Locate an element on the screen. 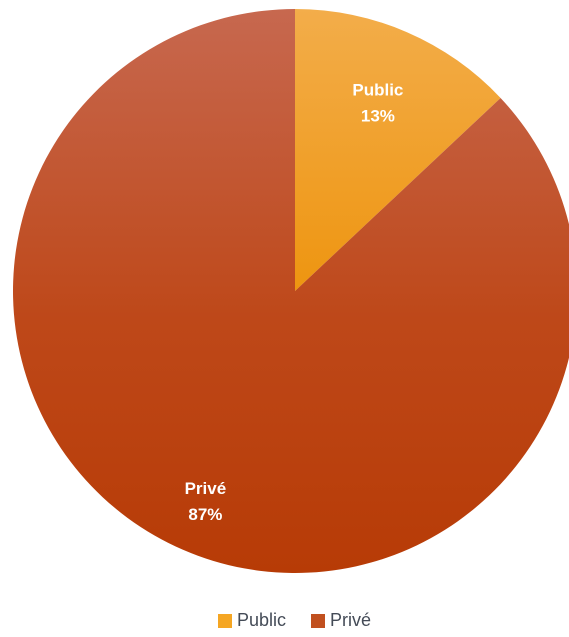  legend-swatch-public is located at coordinates (225, 621).